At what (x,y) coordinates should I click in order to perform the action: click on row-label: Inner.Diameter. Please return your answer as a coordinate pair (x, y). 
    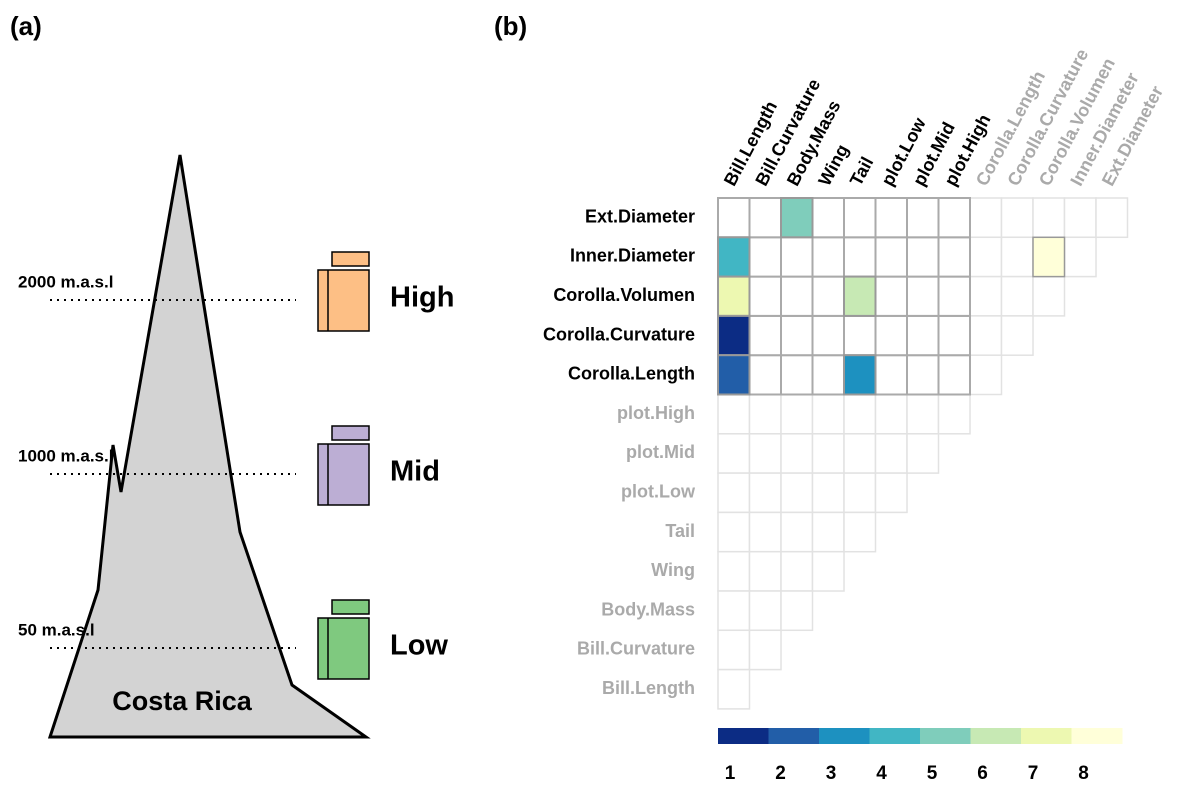
    Looking at the image, I should click on (632, 256).